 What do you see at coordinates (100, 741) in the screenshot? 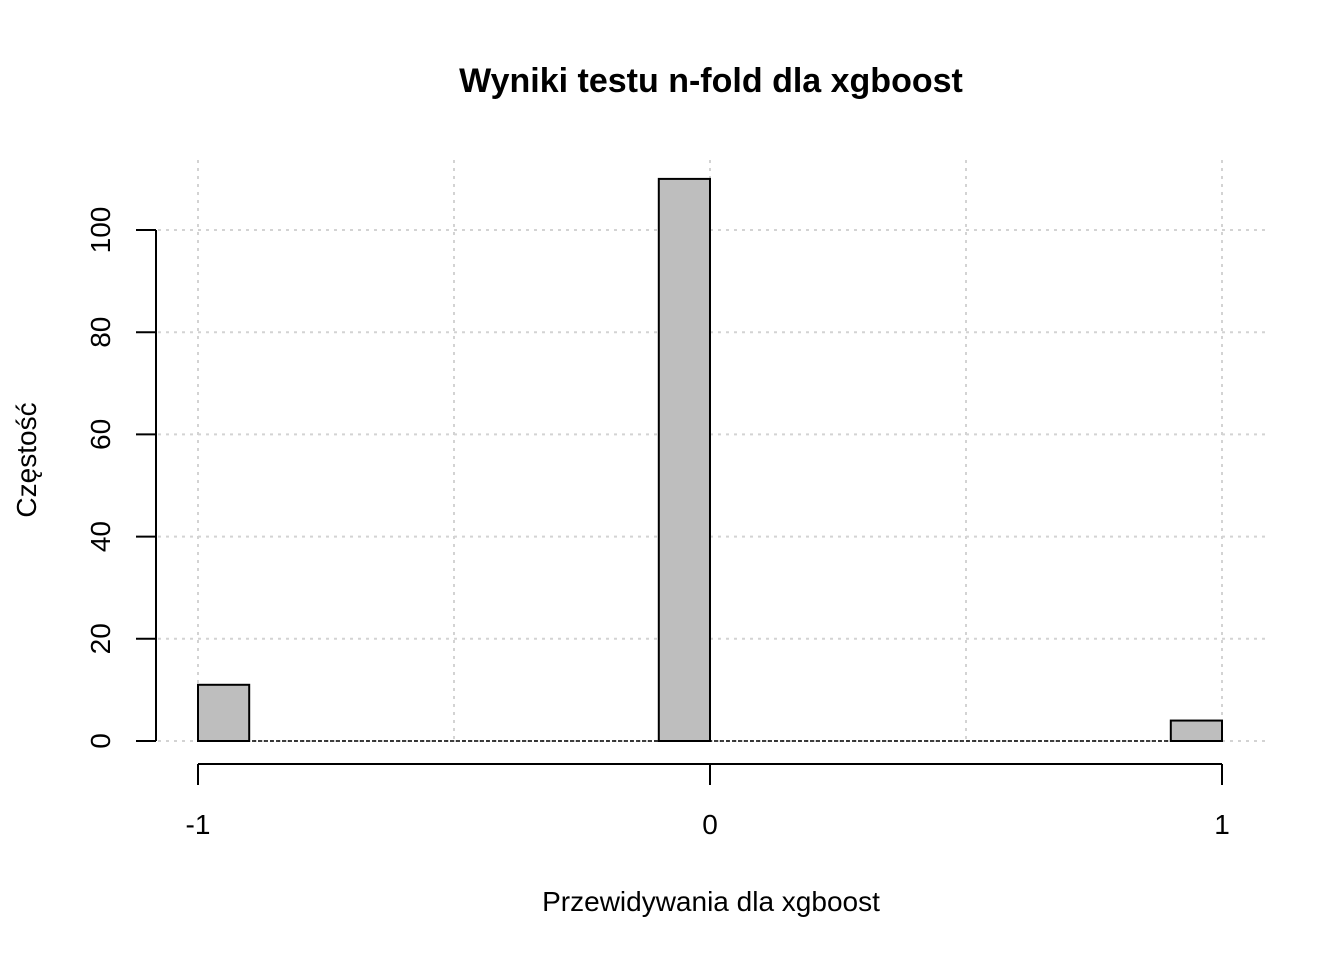
I see `y-tick-label: 0` at bounding box center [100, 741].